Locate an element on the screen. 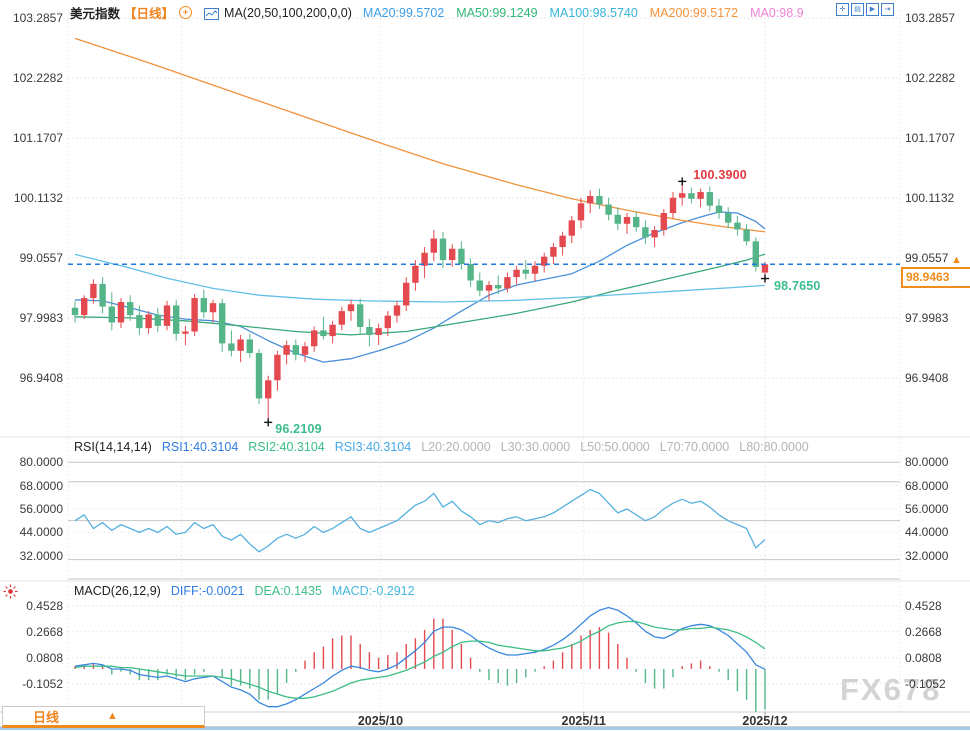 The height and width of the screenshot is (731, 970). y-axis-label-left: 0.0808 is located at coordinates (44, 657).